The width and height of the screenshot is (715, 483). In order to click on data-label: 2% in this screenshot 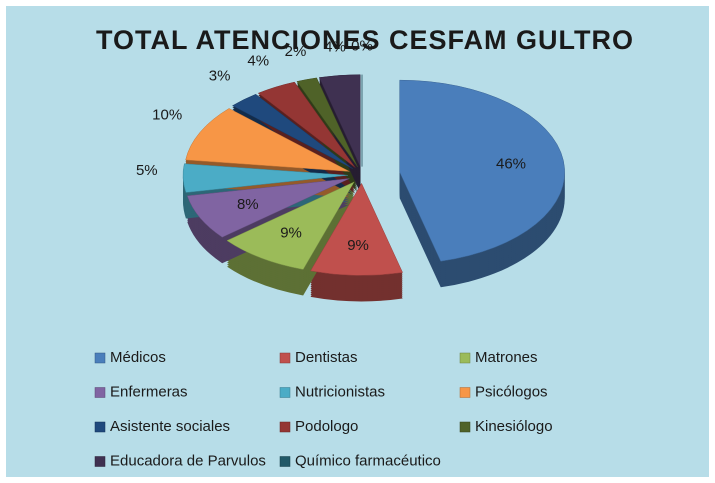, I will do `click(296, 51)`.